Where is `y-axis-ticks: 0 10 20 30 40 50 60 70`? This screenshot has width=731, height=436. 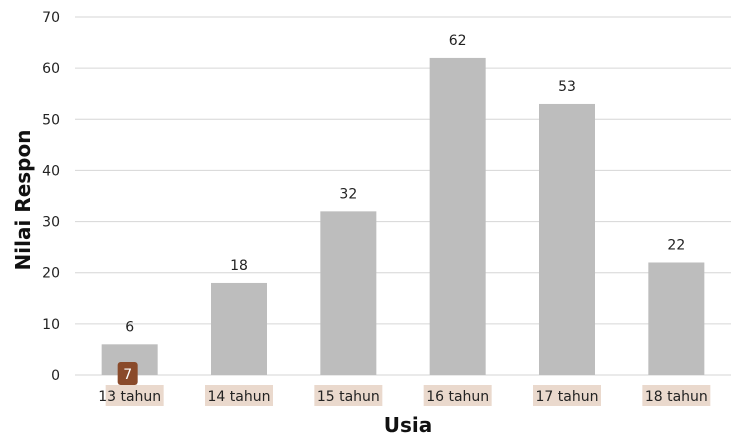 y-axis-ticks: 0 10 20 30 40 50 60 70 is located at coordinates (51, 197).